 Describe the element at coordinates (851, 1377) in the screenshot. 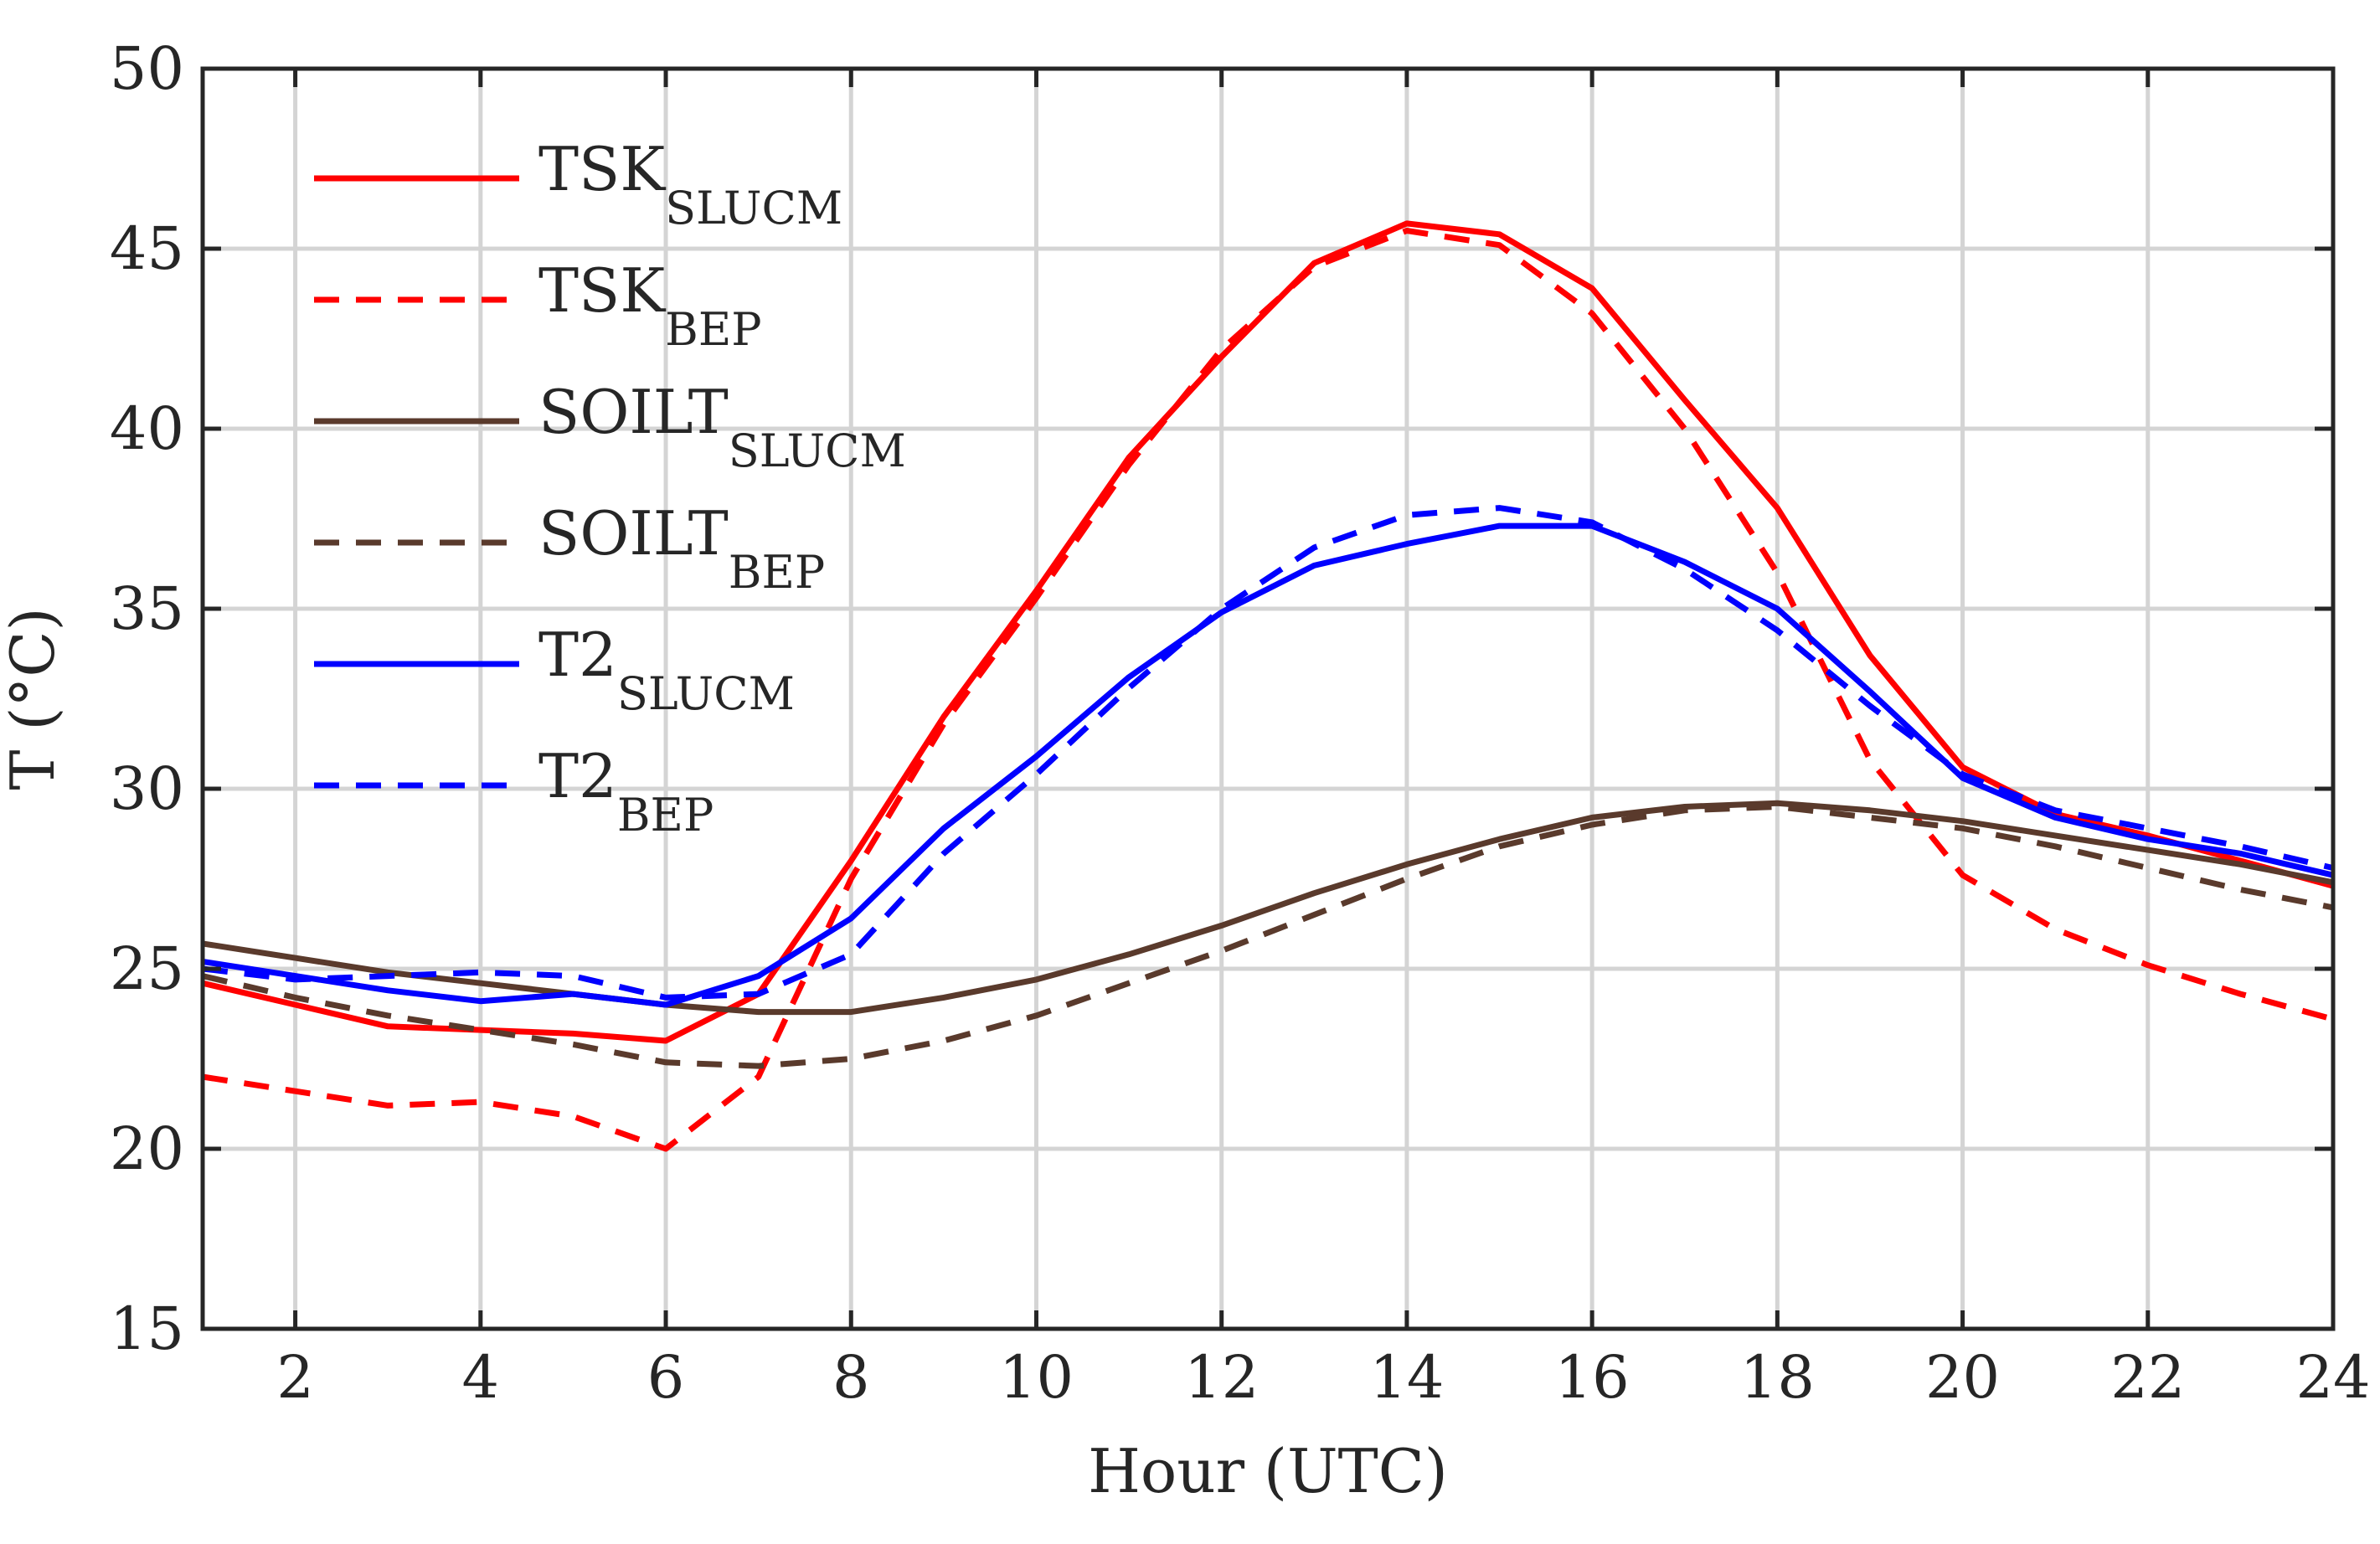

I see `x-tick-label: 8` at that location.